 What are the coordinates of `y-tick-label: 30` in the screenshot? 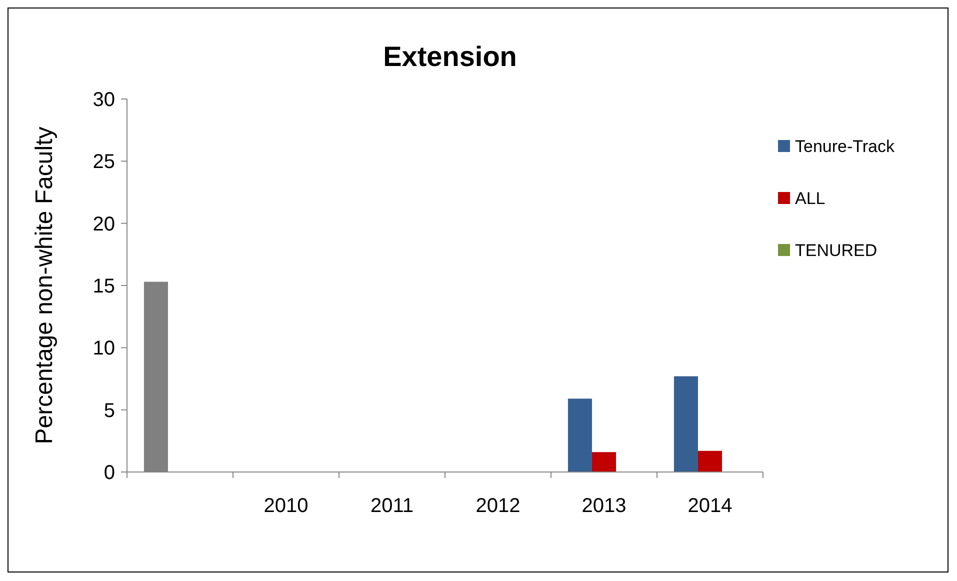 It's located at (103, 100).